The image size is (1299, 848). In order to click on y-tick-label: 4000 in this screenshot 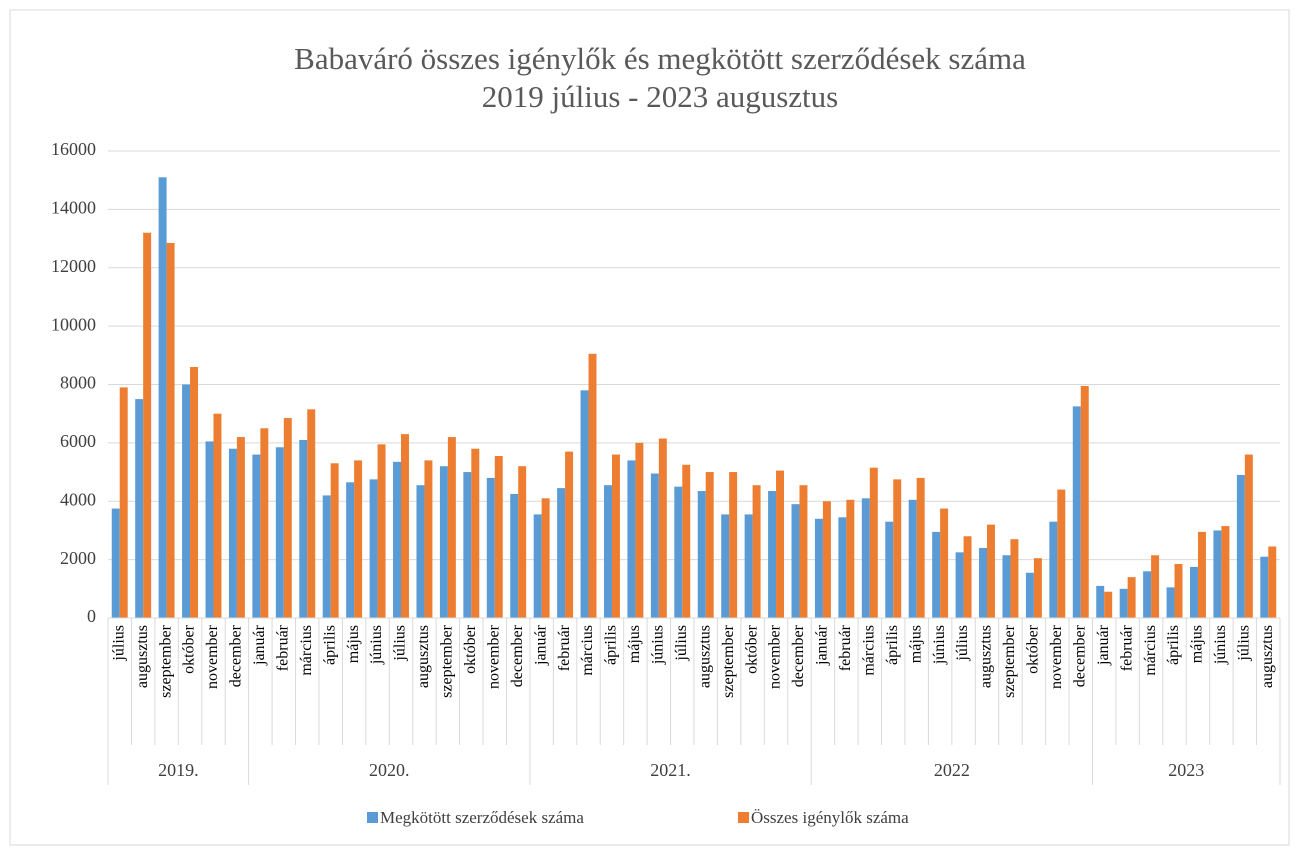, I will do `click(78, 499)`.